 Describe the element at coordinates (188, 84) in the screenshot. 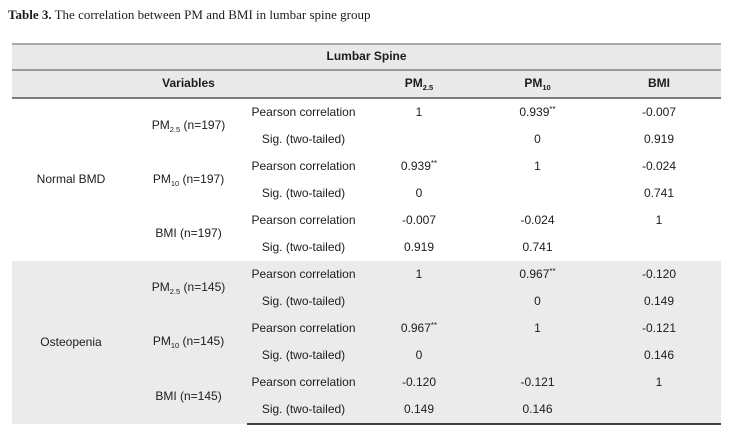

I see `column-header-variables: Variables` at that location.